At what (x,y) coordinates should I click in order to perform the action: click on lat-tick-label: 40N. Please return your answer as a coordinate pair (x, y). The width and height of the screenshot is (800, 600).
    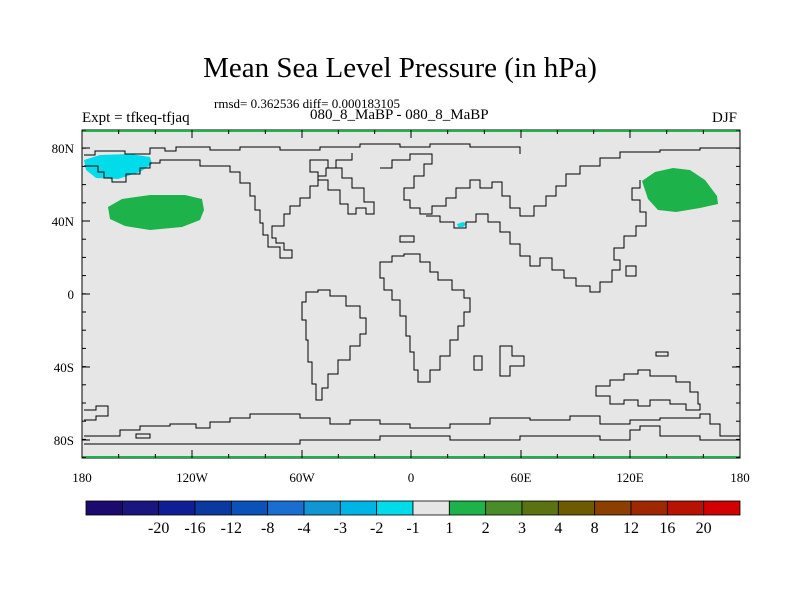
    Looking at the image, I should click on (63, 221).